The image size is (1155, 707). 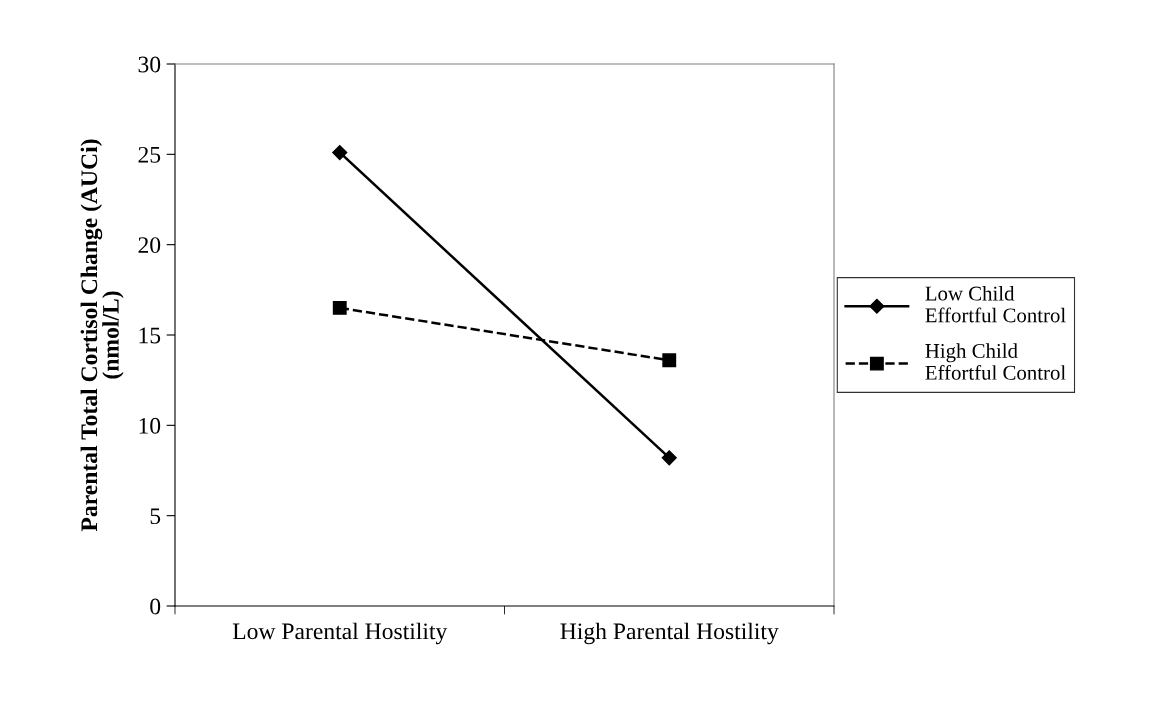 I want to click on y-tick-label: 15, so click(x=150, y=335).